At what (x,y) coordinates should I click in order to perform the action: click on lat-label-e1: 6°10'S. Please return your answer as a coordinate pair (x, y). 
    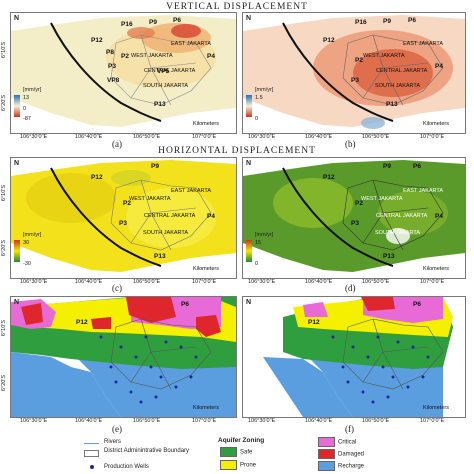
    Looking at the image, I should click on (4, 328).